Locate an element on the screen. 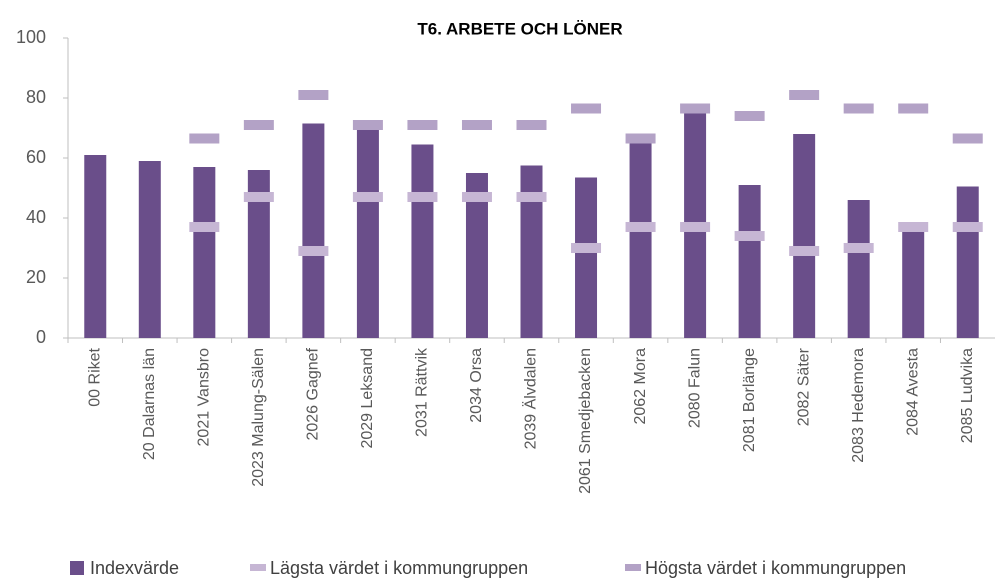 The image size is (995, 580). y-tick-label: 60 is located at coordinates (36, 157).